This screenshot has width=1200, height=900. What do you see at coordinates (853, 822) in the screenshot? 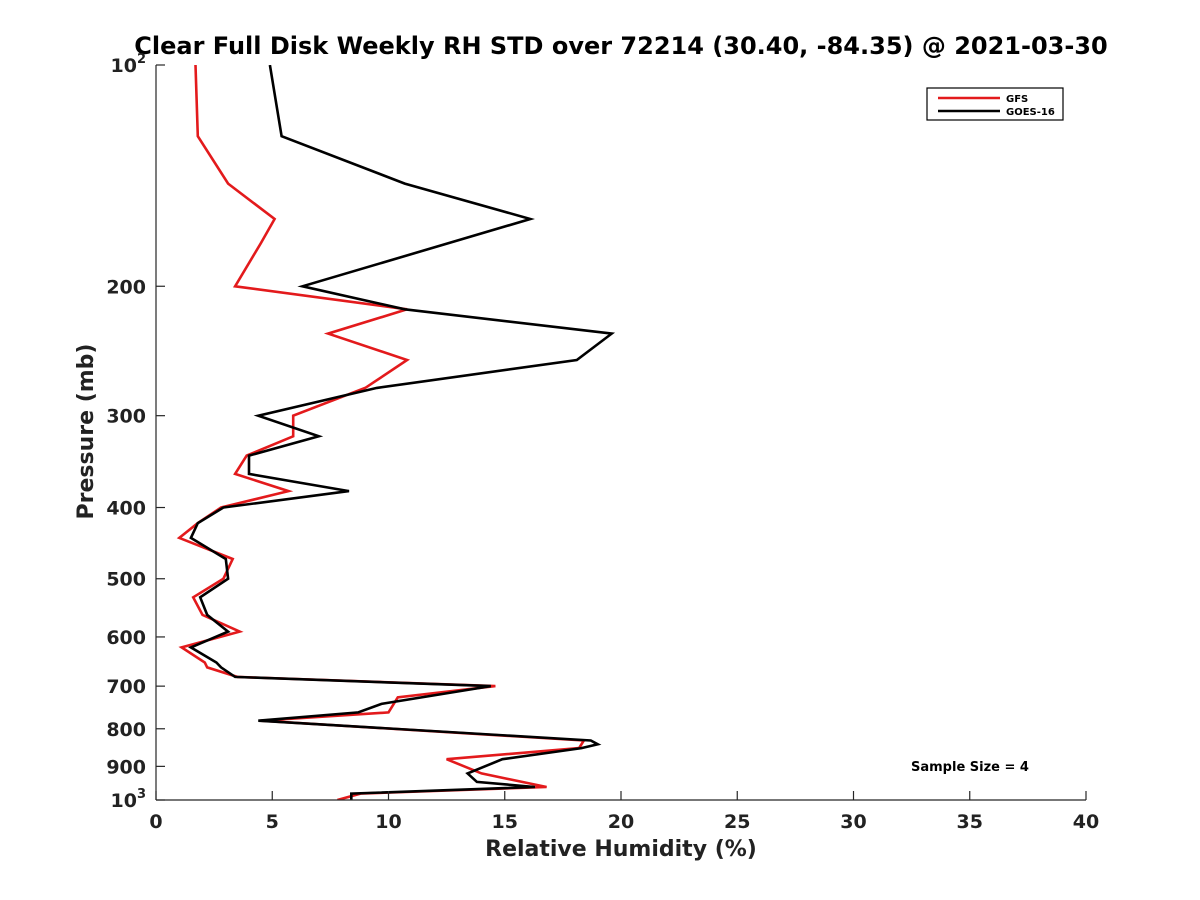
I see `x-tick-label: 30` at bounding box center [853, 822].